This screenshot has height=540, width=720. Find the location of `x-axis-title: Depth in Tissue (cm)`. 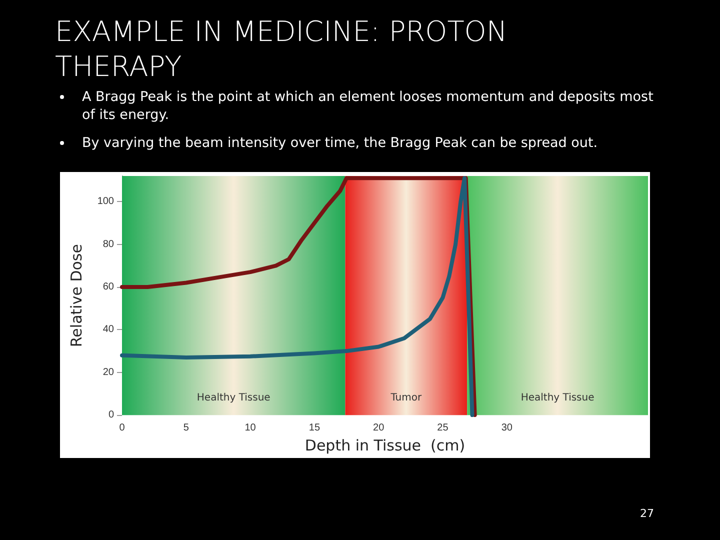

x-axis-title: Depth in Tissue (cm) is located at coordinates (385, 445).